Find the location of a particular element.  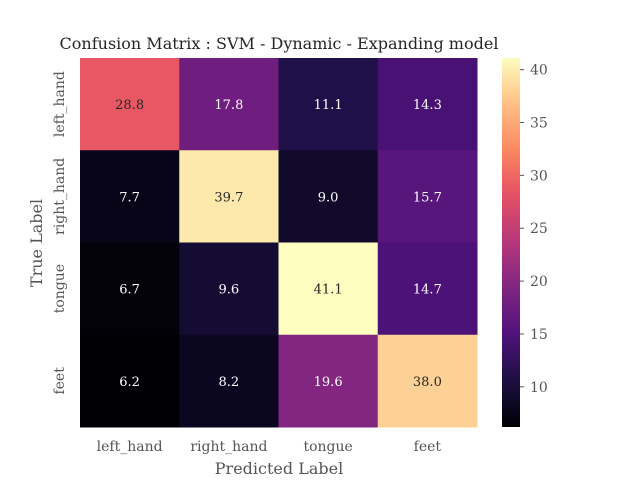

cell-value-label: 6.2 is located at coordinates (129, 382).